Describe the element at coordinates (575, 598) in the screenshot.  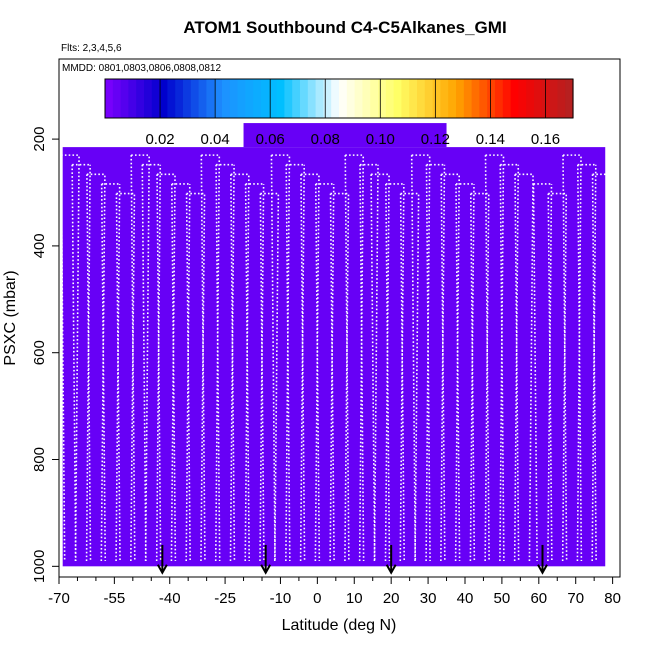
I see `x-tick-label: 70` at that location.